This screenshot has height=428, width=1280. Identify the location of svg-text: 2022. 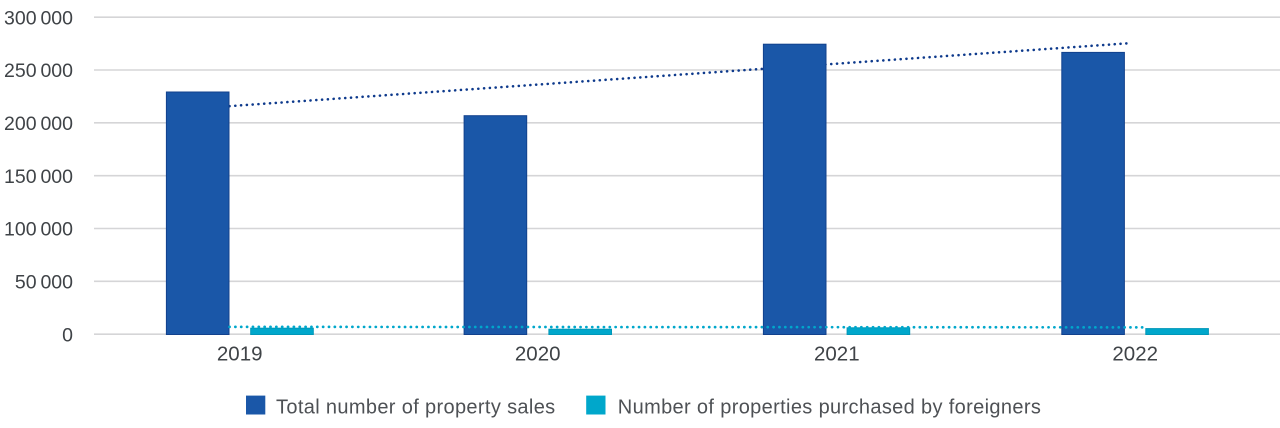
(1135, 353).